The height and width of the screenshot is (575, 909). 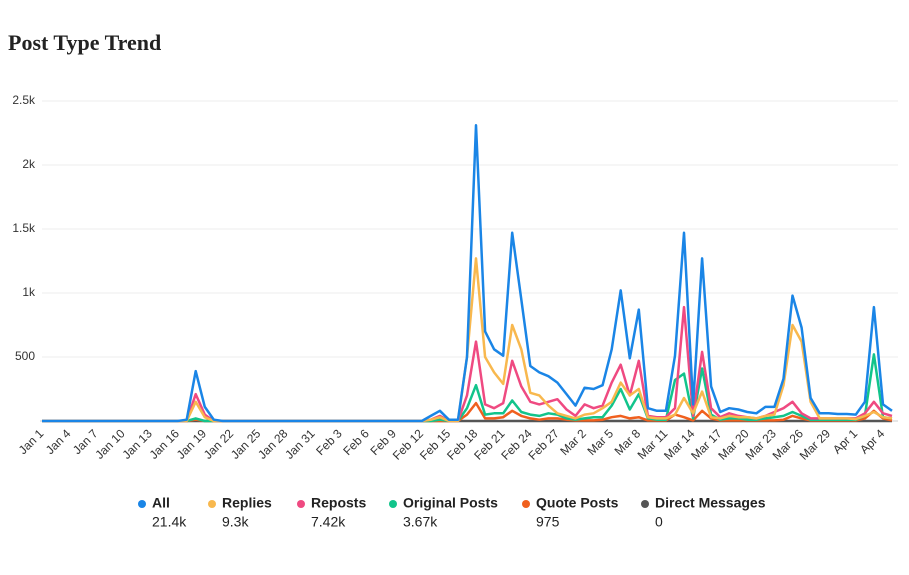 I want to click on x-tick-label: Jan 1, so click(x=31, y=441).